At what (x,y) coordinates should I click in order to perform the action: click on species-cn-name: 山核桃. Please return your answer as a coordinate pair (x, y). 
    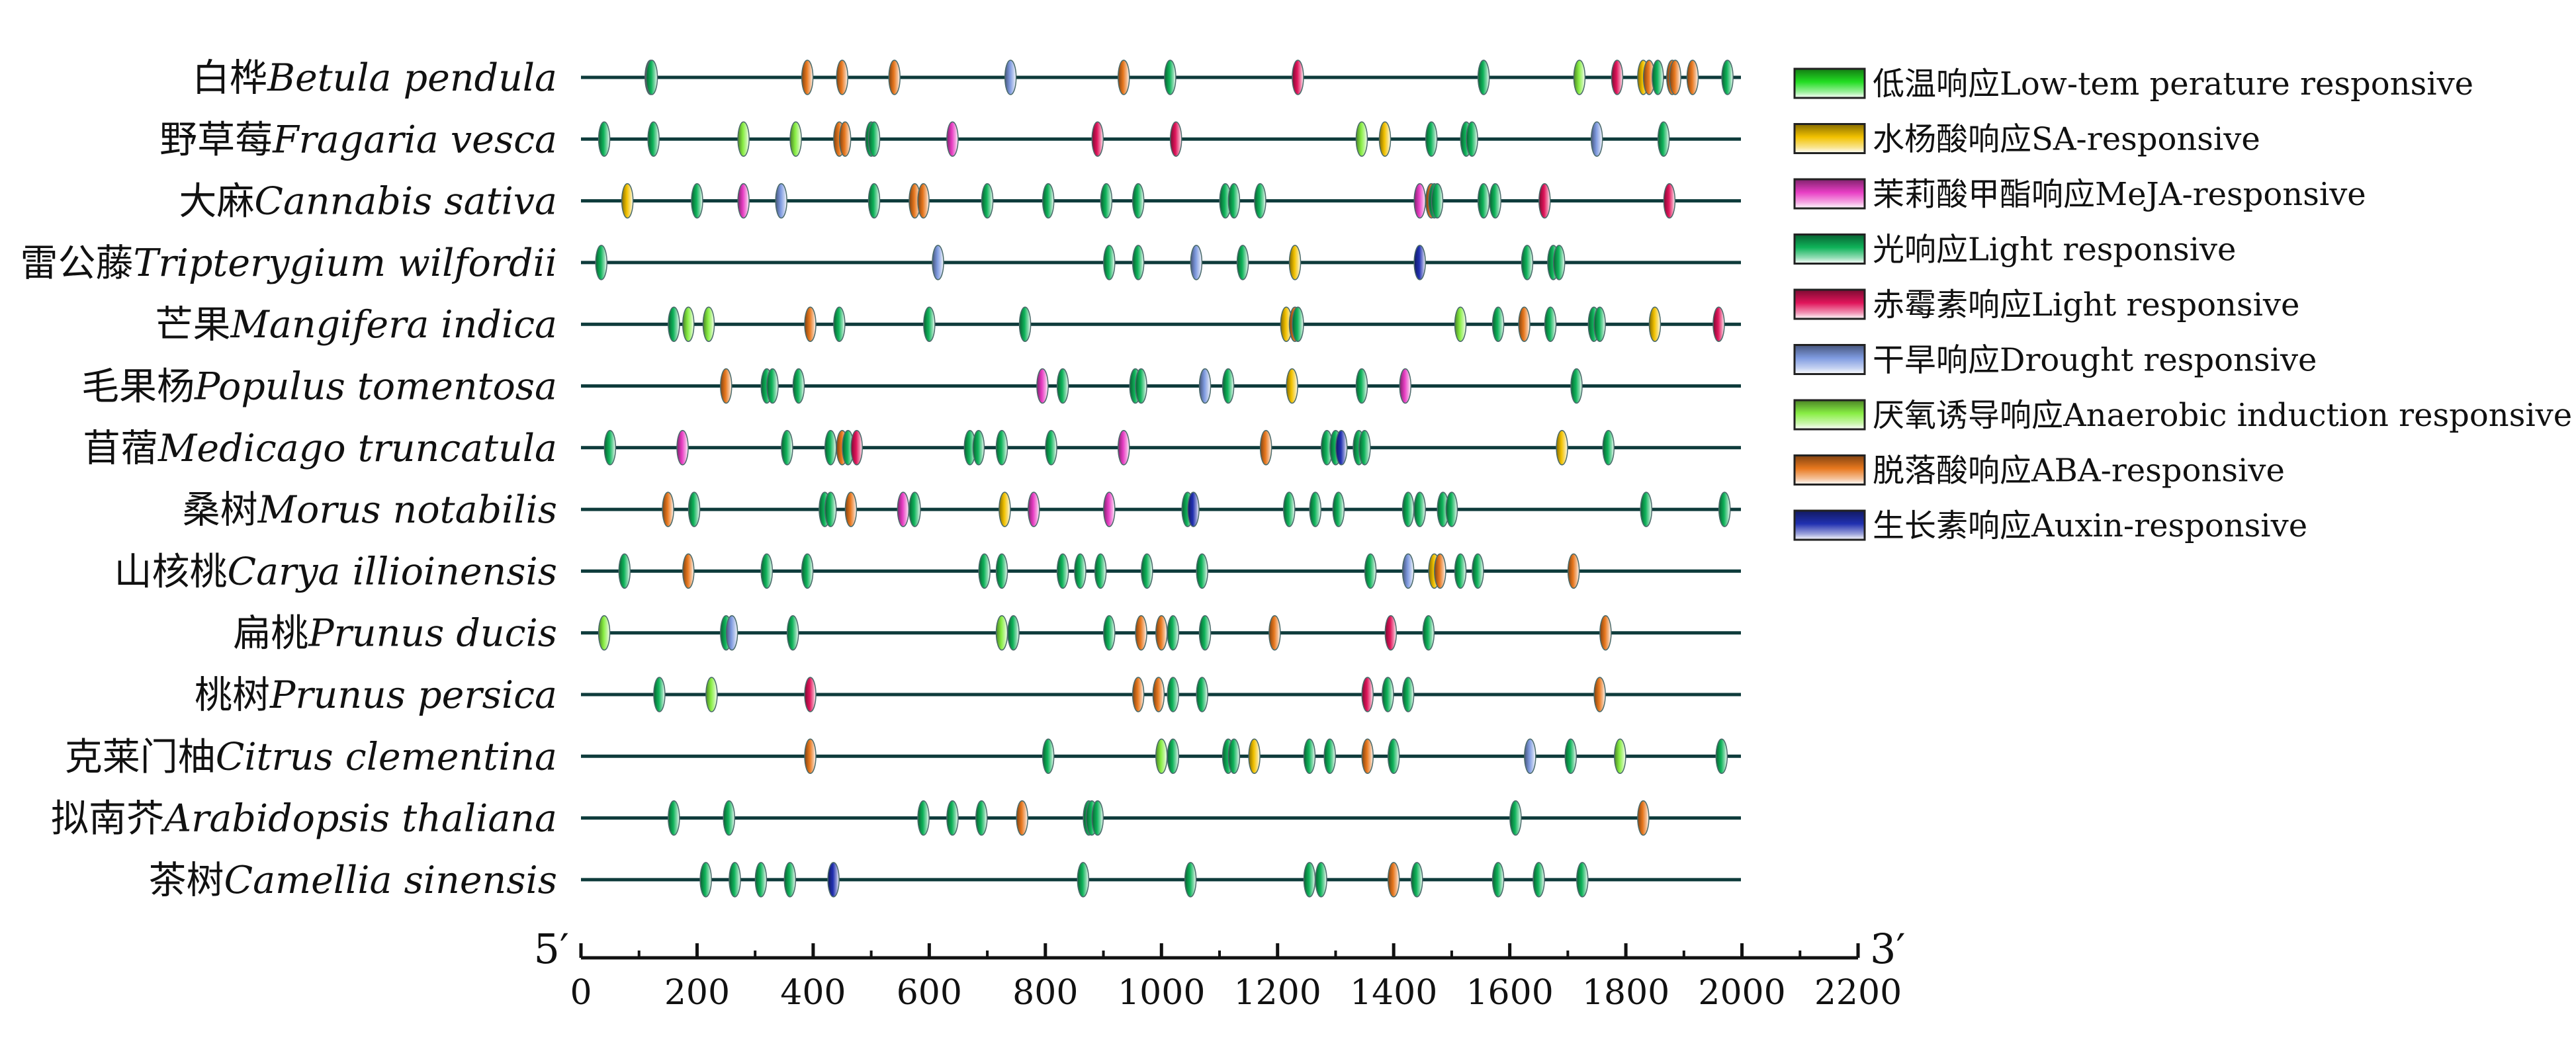
    Looking at the image, I should click on (171, 572).